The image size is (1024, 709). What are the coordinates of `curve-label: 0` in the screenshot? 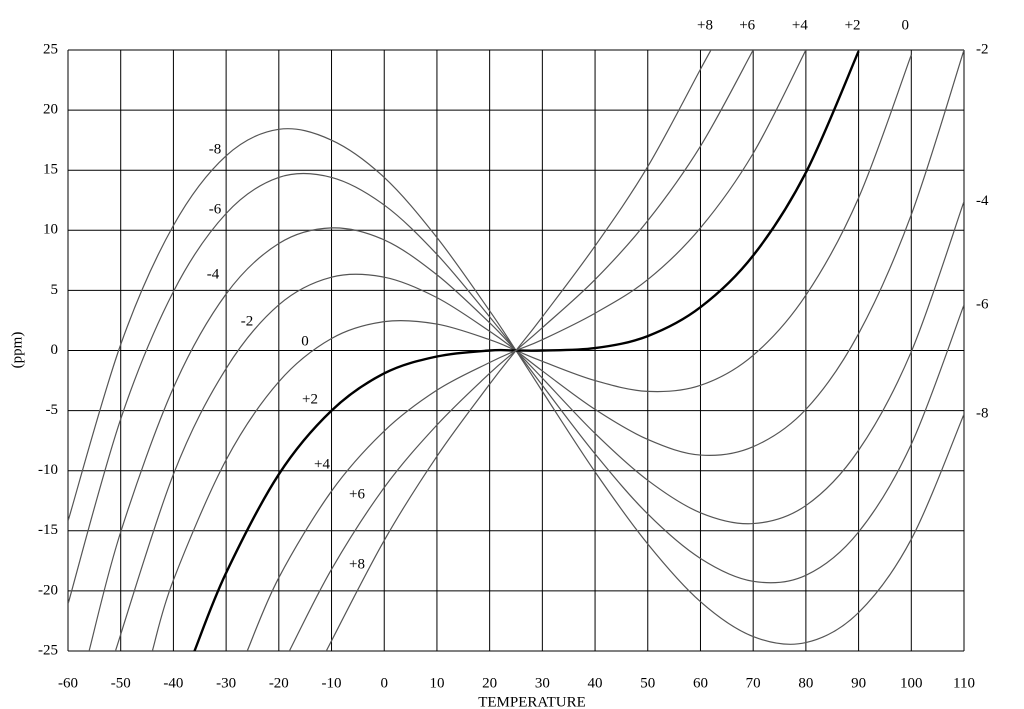 It's located at (305, 341).